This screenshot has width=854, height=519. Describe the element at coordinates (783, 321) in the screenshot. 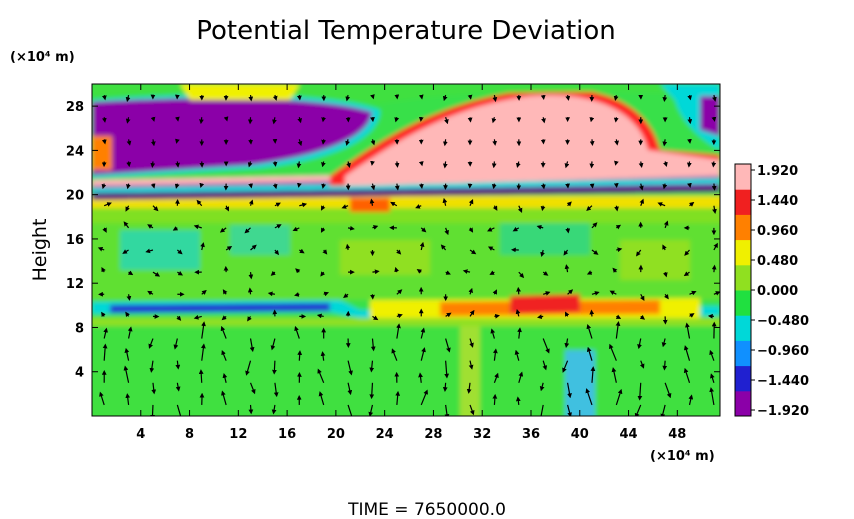

I see `colorbar-tick-label: −0.480` at that location.